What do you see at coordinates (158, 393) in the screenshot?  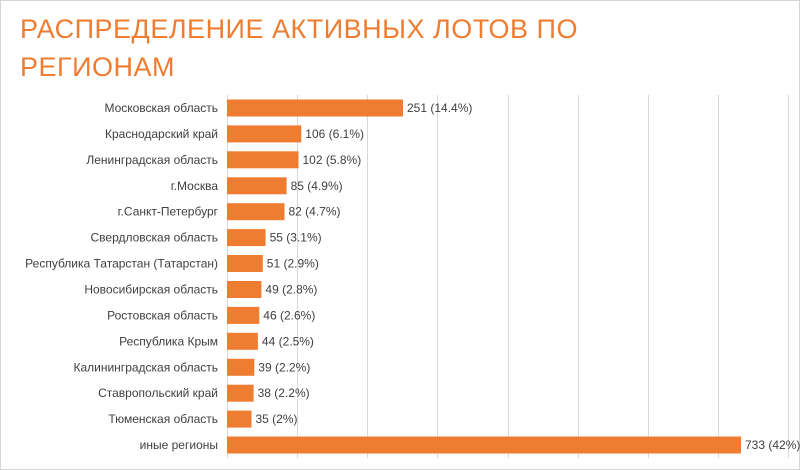 I see `category-label: Ставропольский край` at bounding box center [158, 393].